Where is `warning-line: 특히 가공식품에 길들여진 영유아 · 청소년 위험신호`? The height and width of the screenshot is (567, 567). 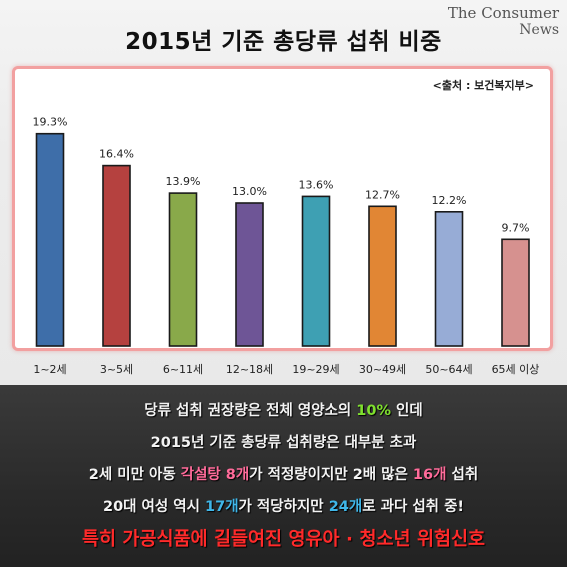
warning-line: 특히 가공식품에 길들여진 영유아 · 청소년 위험신호 is located at coordinates (283, 538).